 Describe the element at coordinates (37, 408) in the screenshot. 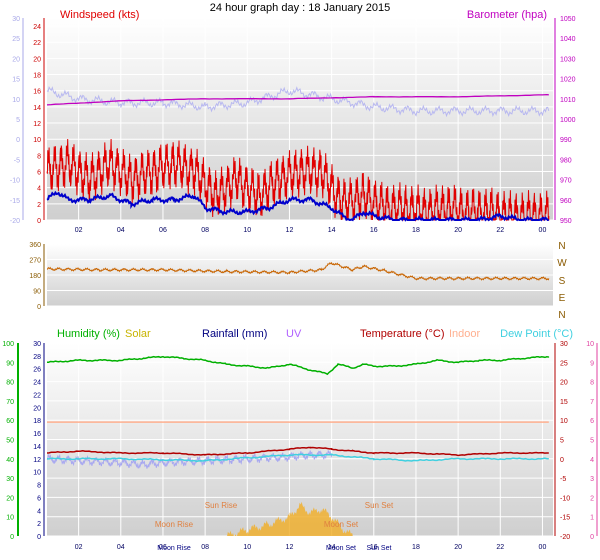

I see `rainfall-tick-label: 20` at that location.